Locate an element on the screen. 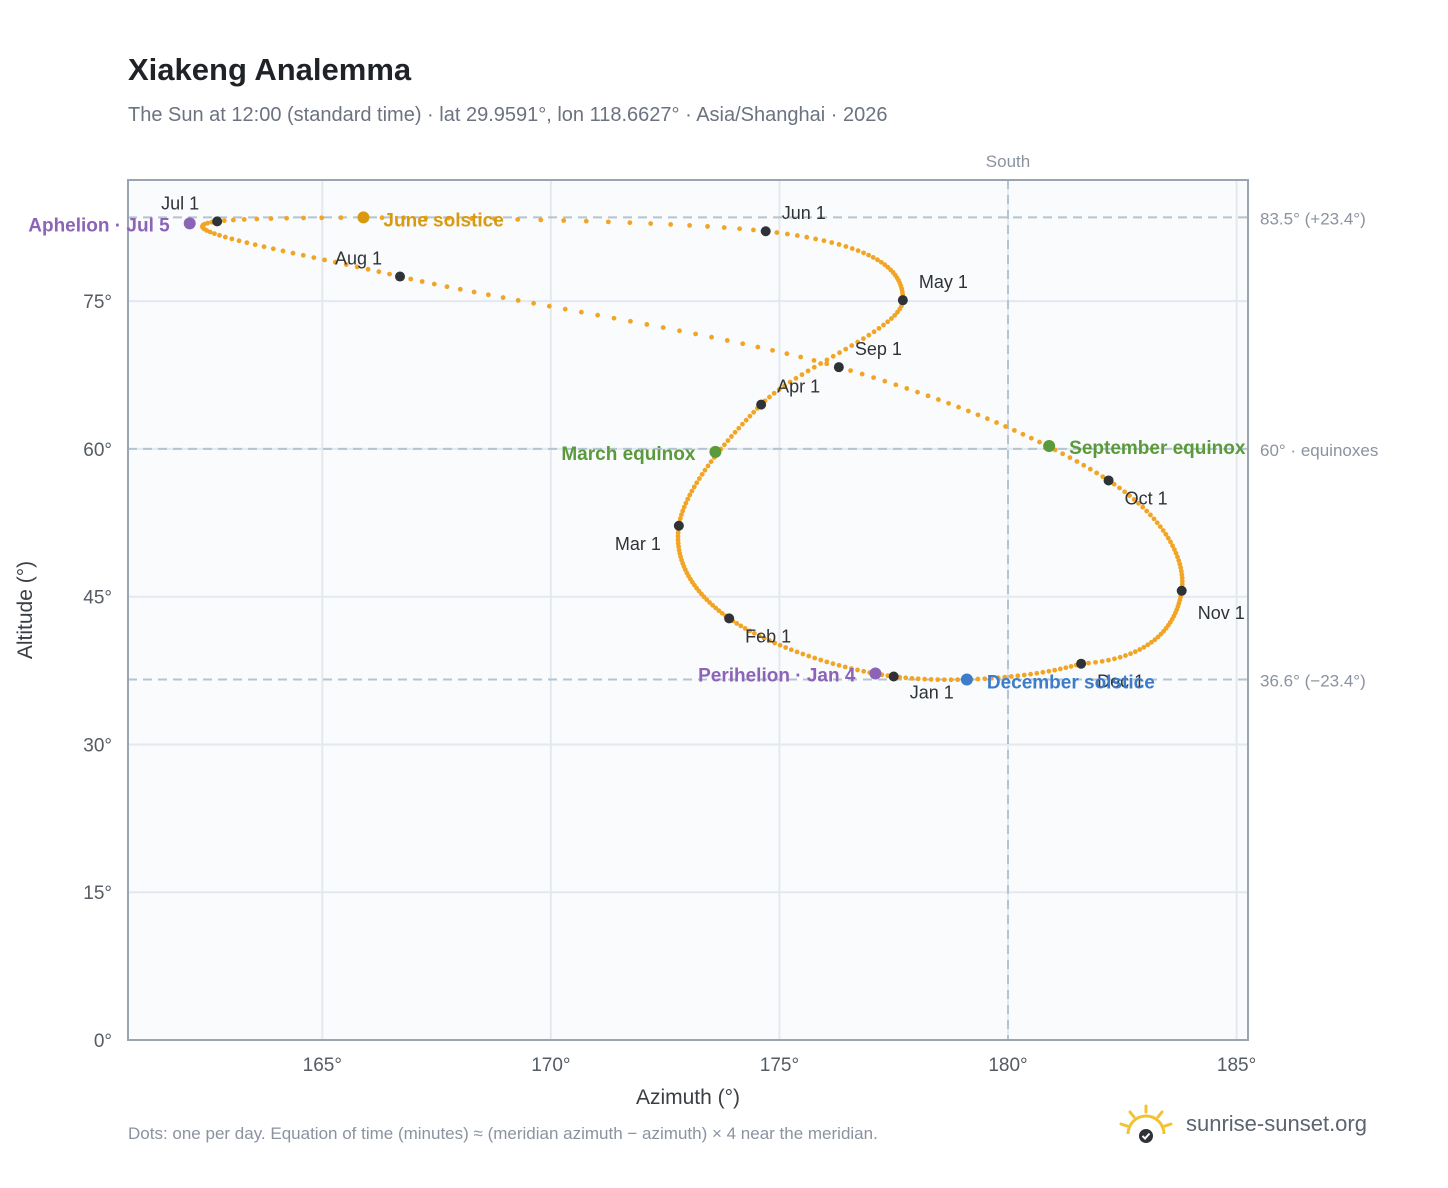  brand-logo: sunrise-sunset.org is located at coordinates (1242, 1124).